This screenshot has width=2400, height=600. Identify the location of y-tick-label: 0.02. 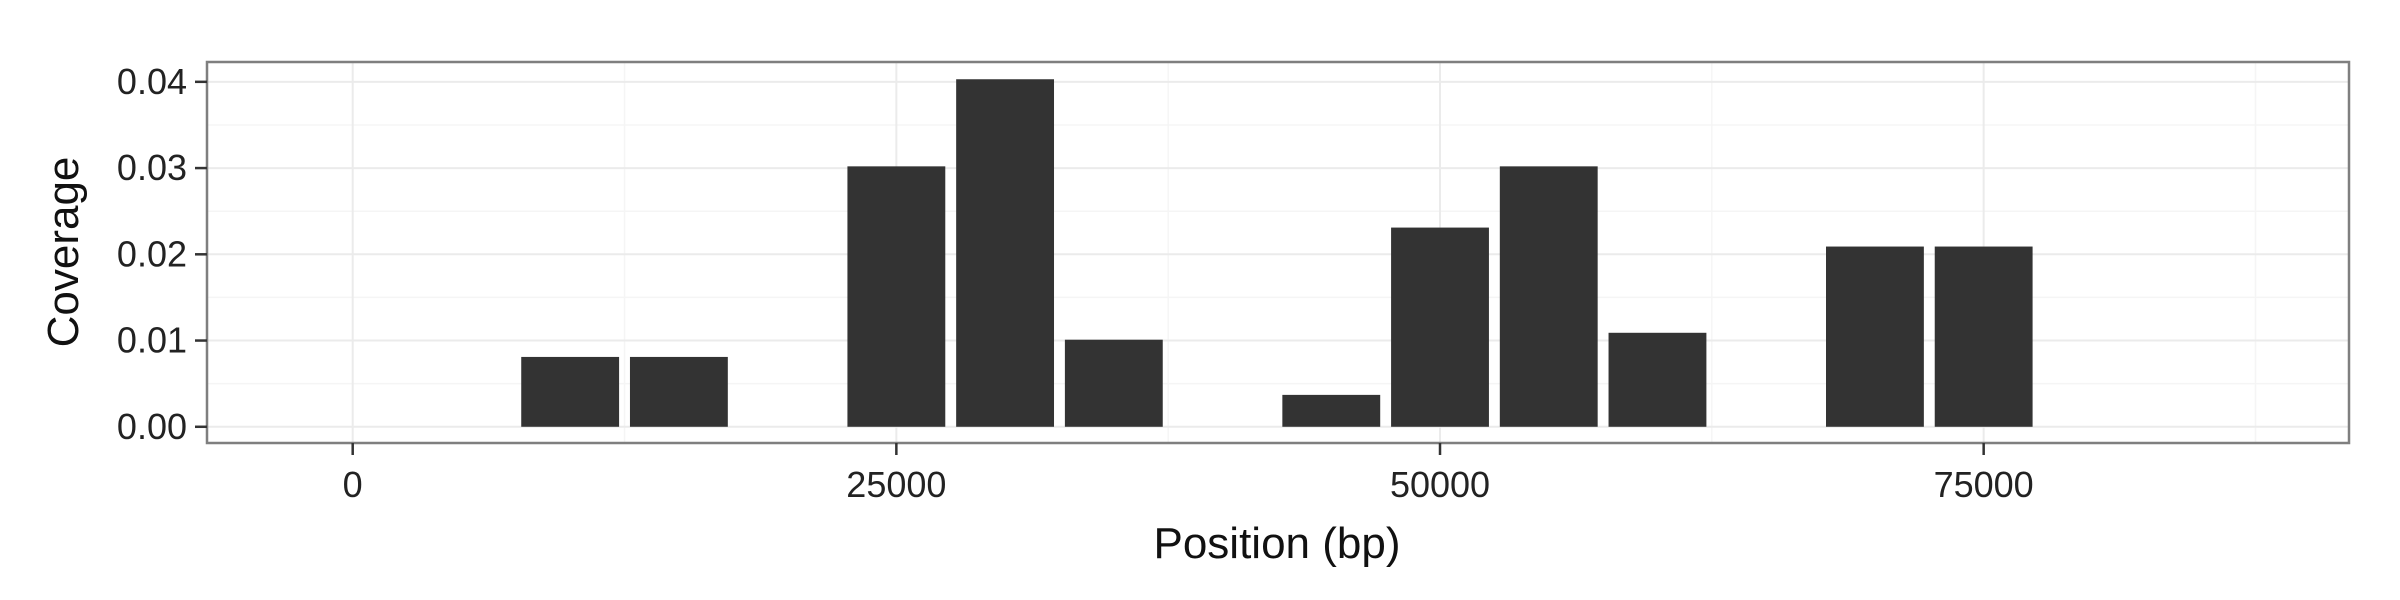
(152, 253).